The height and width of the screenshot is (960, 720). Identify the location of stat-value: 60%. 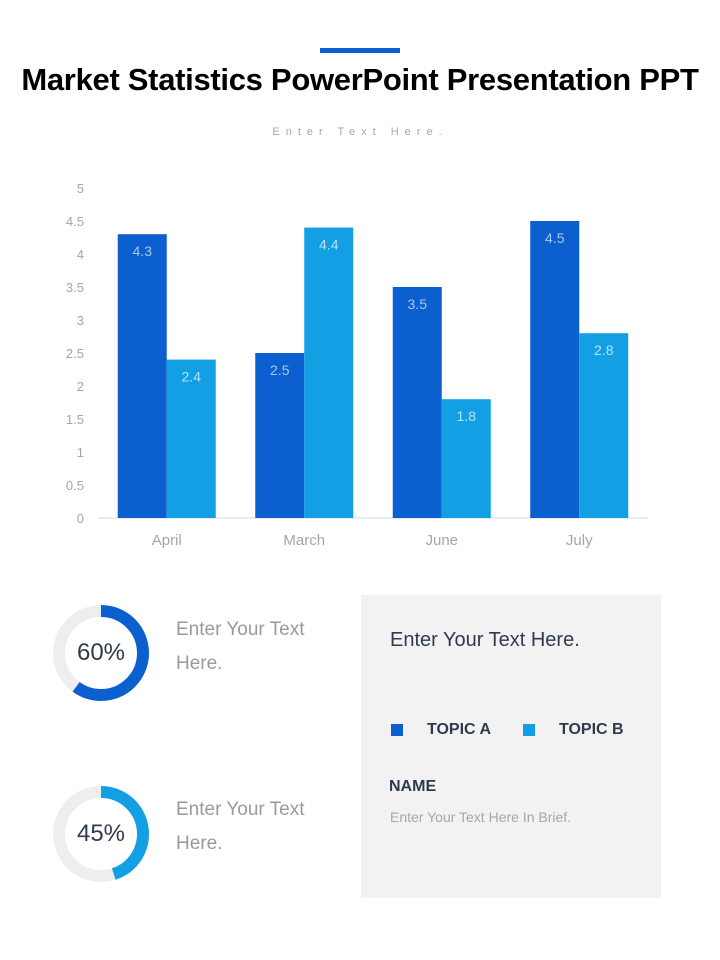
(101, 652).